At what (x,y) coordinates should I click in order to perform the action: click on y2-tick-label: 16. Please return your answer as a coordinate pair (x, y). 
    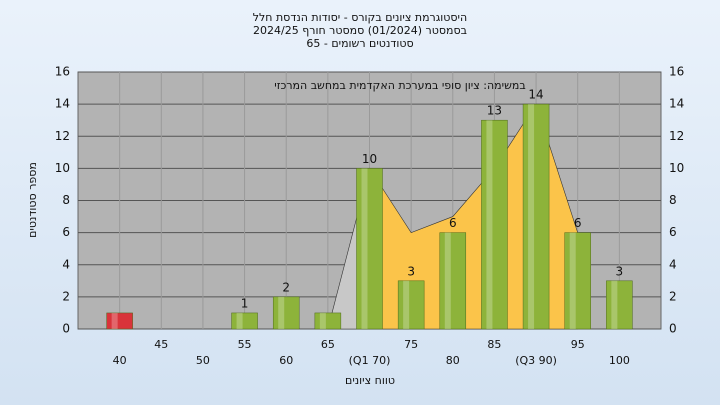
    Looking at the image, I should click on (676, 72).